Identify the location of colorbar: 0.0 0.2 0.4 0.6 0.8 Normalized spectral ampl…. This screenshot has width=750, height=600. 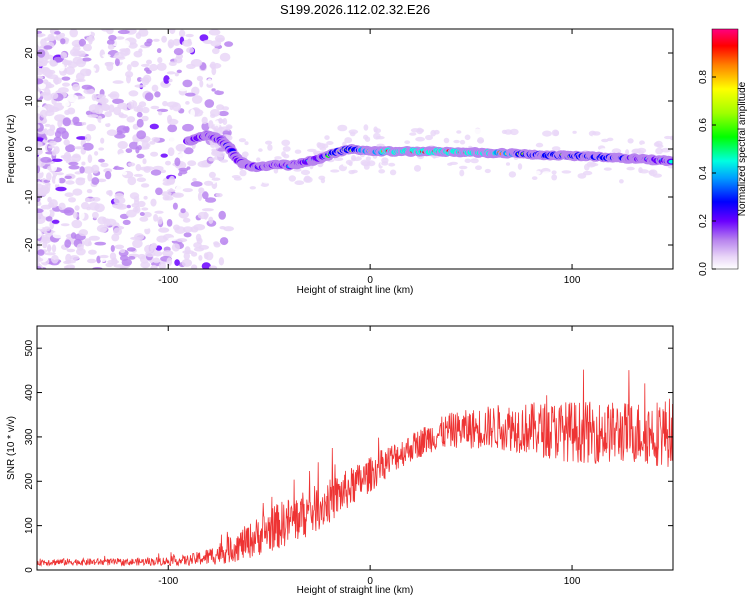
(723, 152).